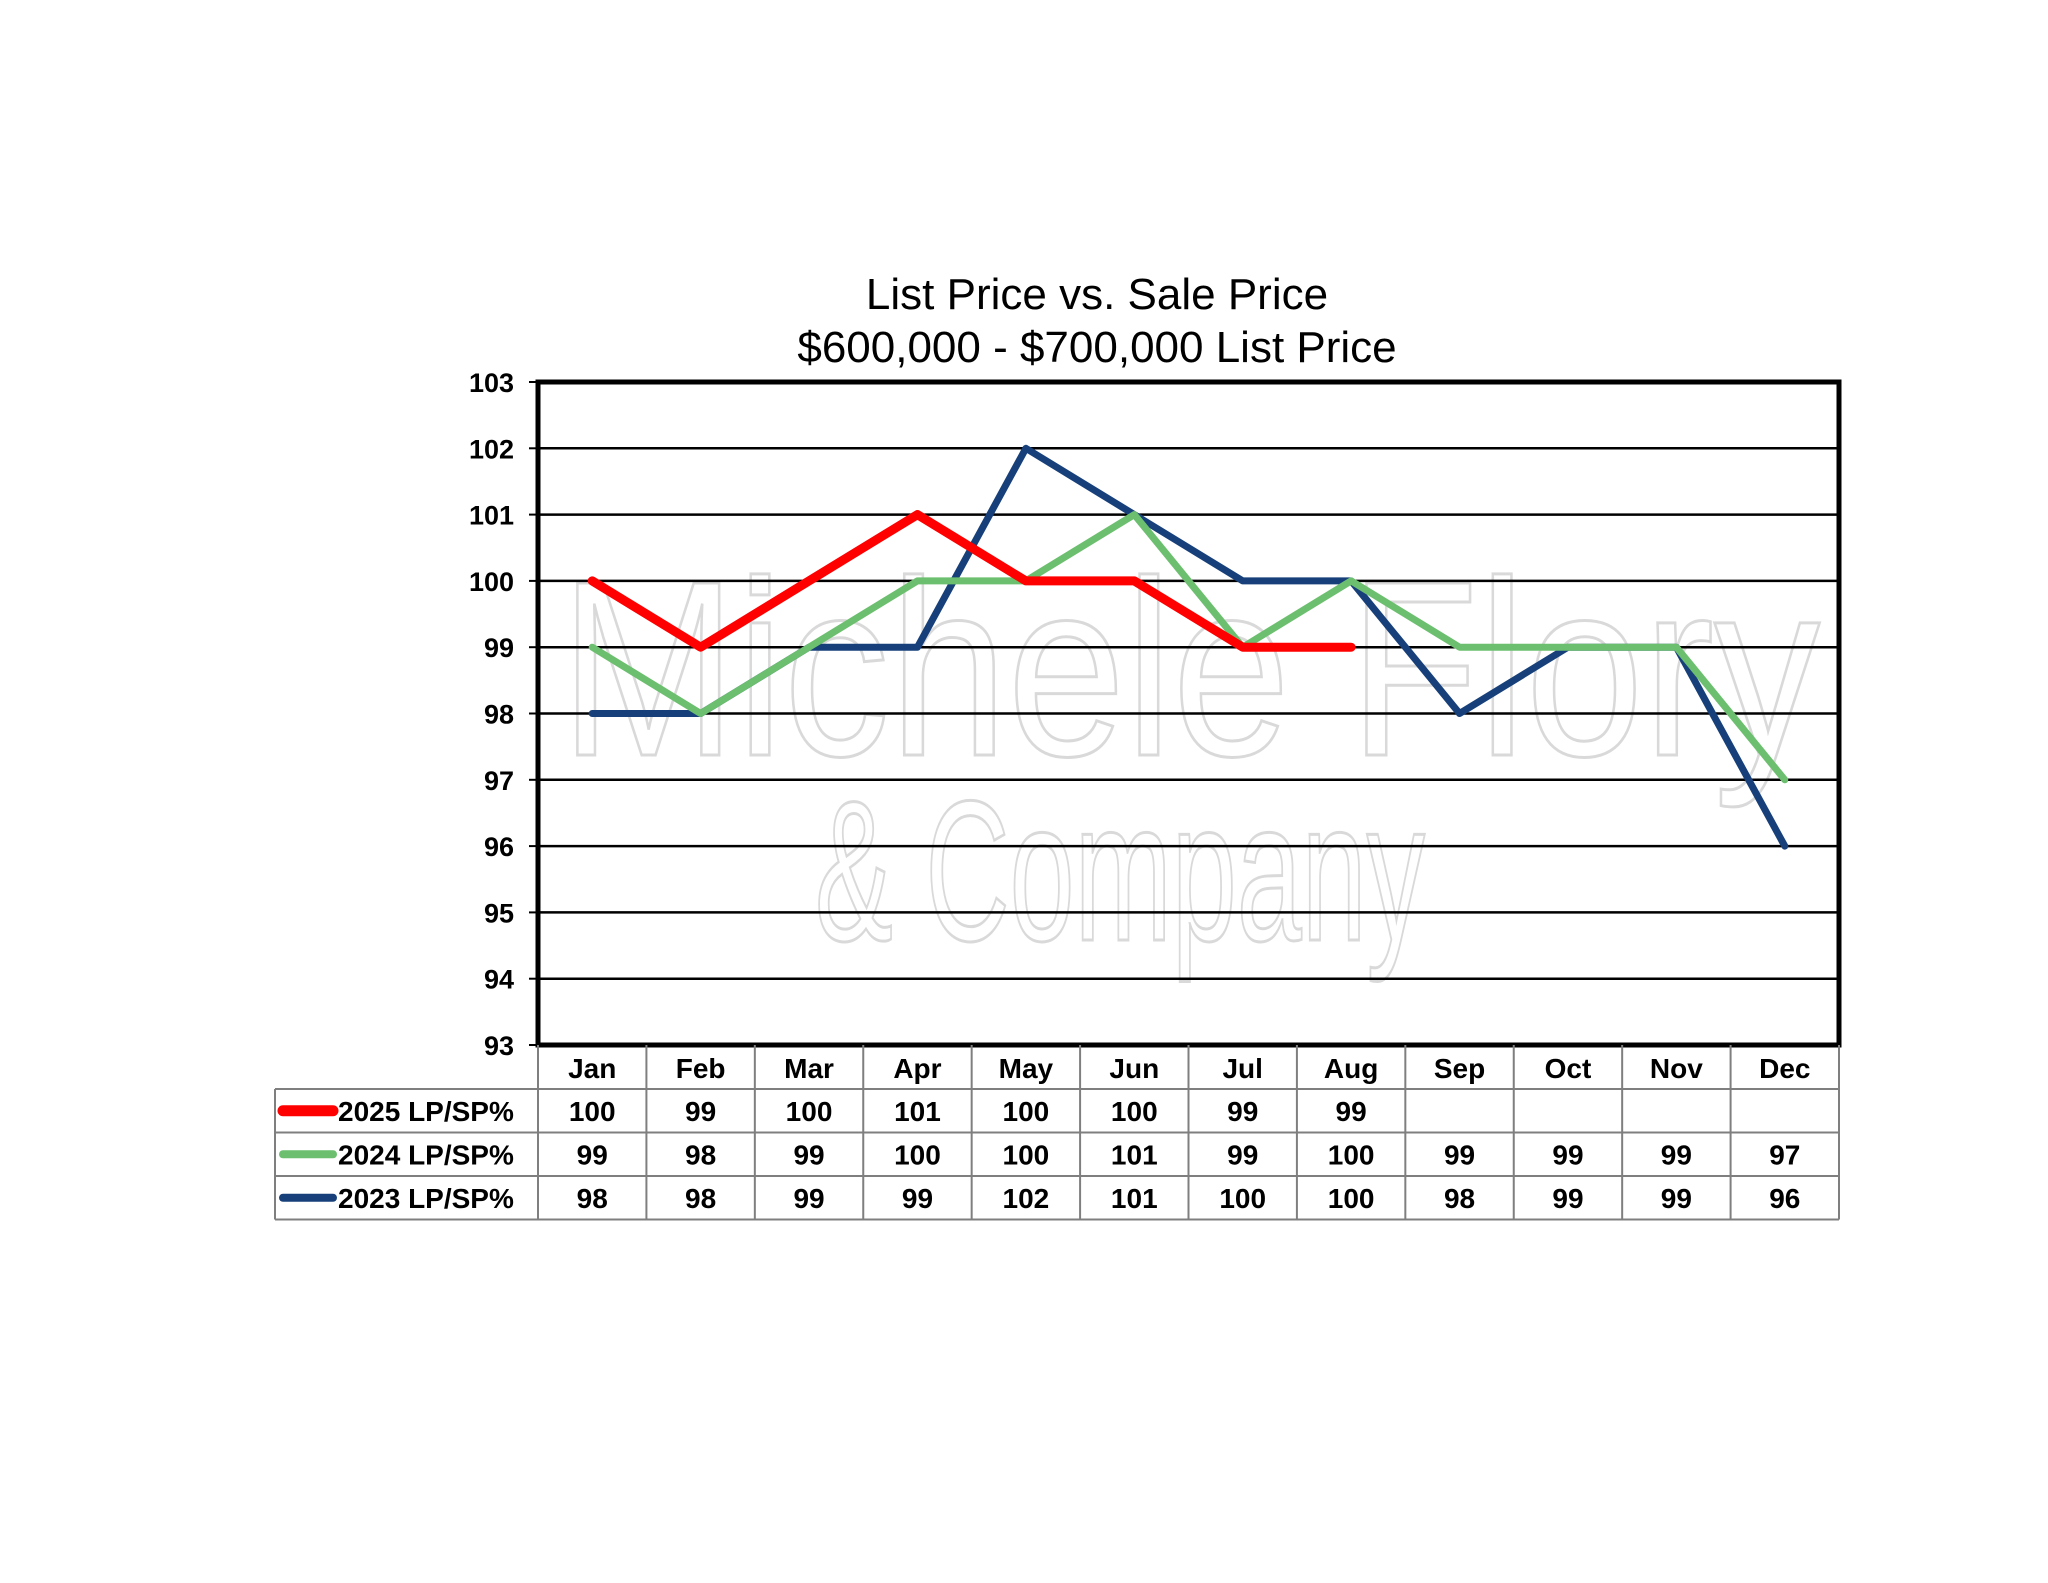  I want to click on y-axis: 93 94 95 96 97 98 99 100 101 102 103, so click(503, 714).